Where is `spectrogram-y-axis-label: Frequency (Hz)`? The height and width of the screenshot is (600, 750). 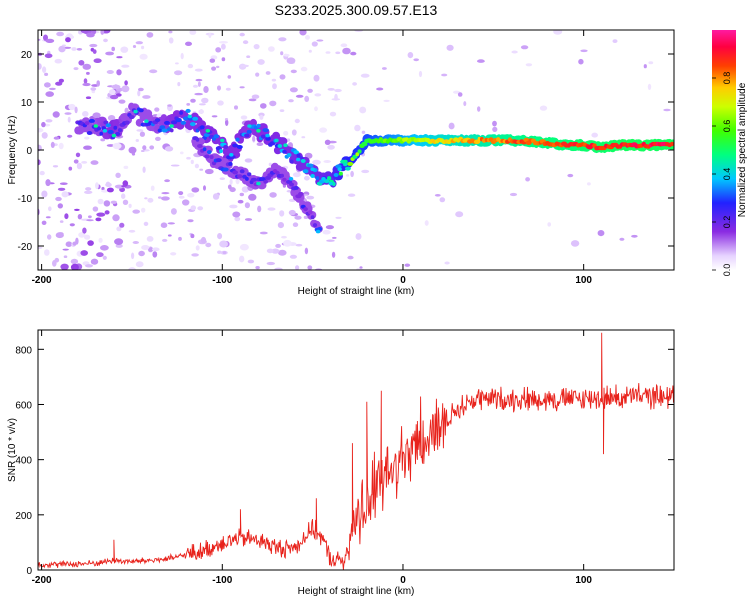
spectrogram-y-axis-label: Frequency (Hz) is located at coordinates (12, 150).